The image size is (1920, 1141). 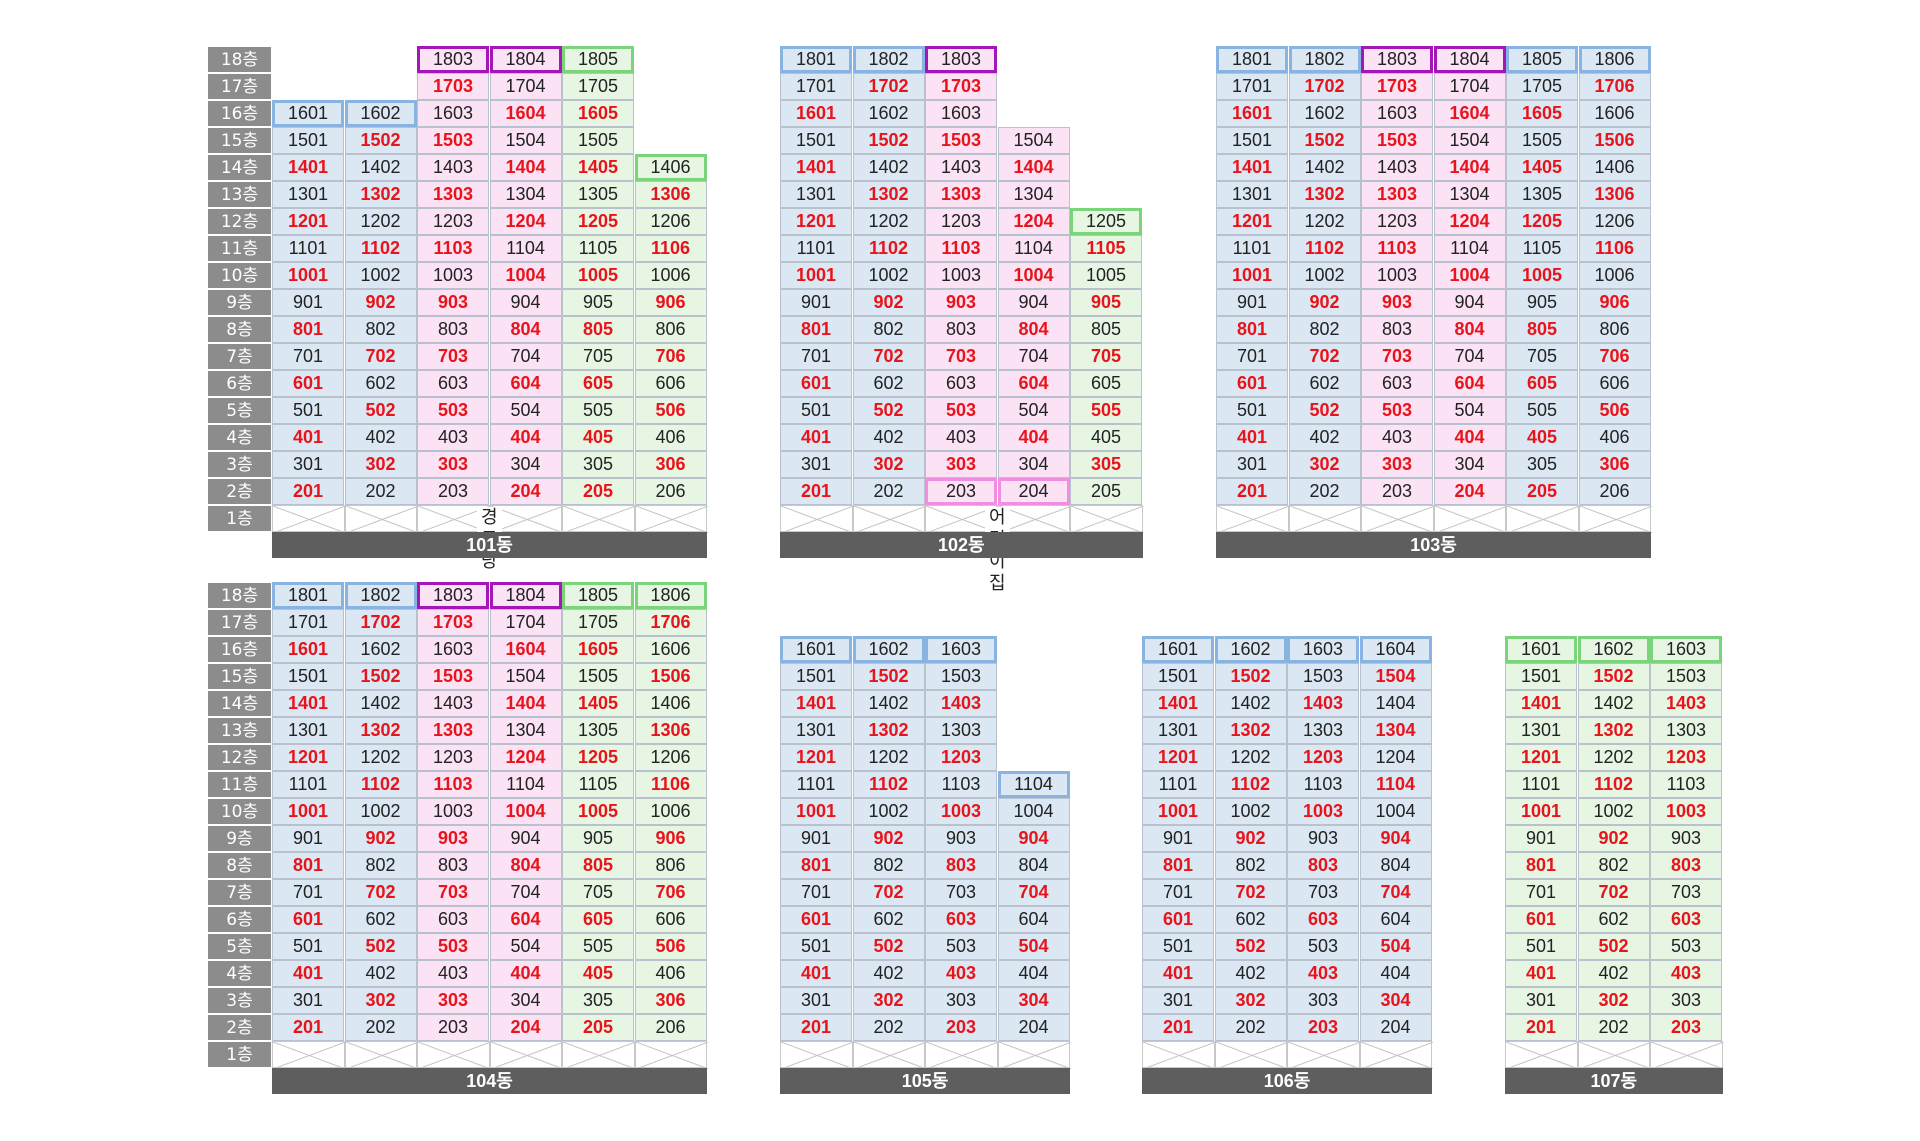 I want to click on unit-cell: 503, so click(x=961, y=946).